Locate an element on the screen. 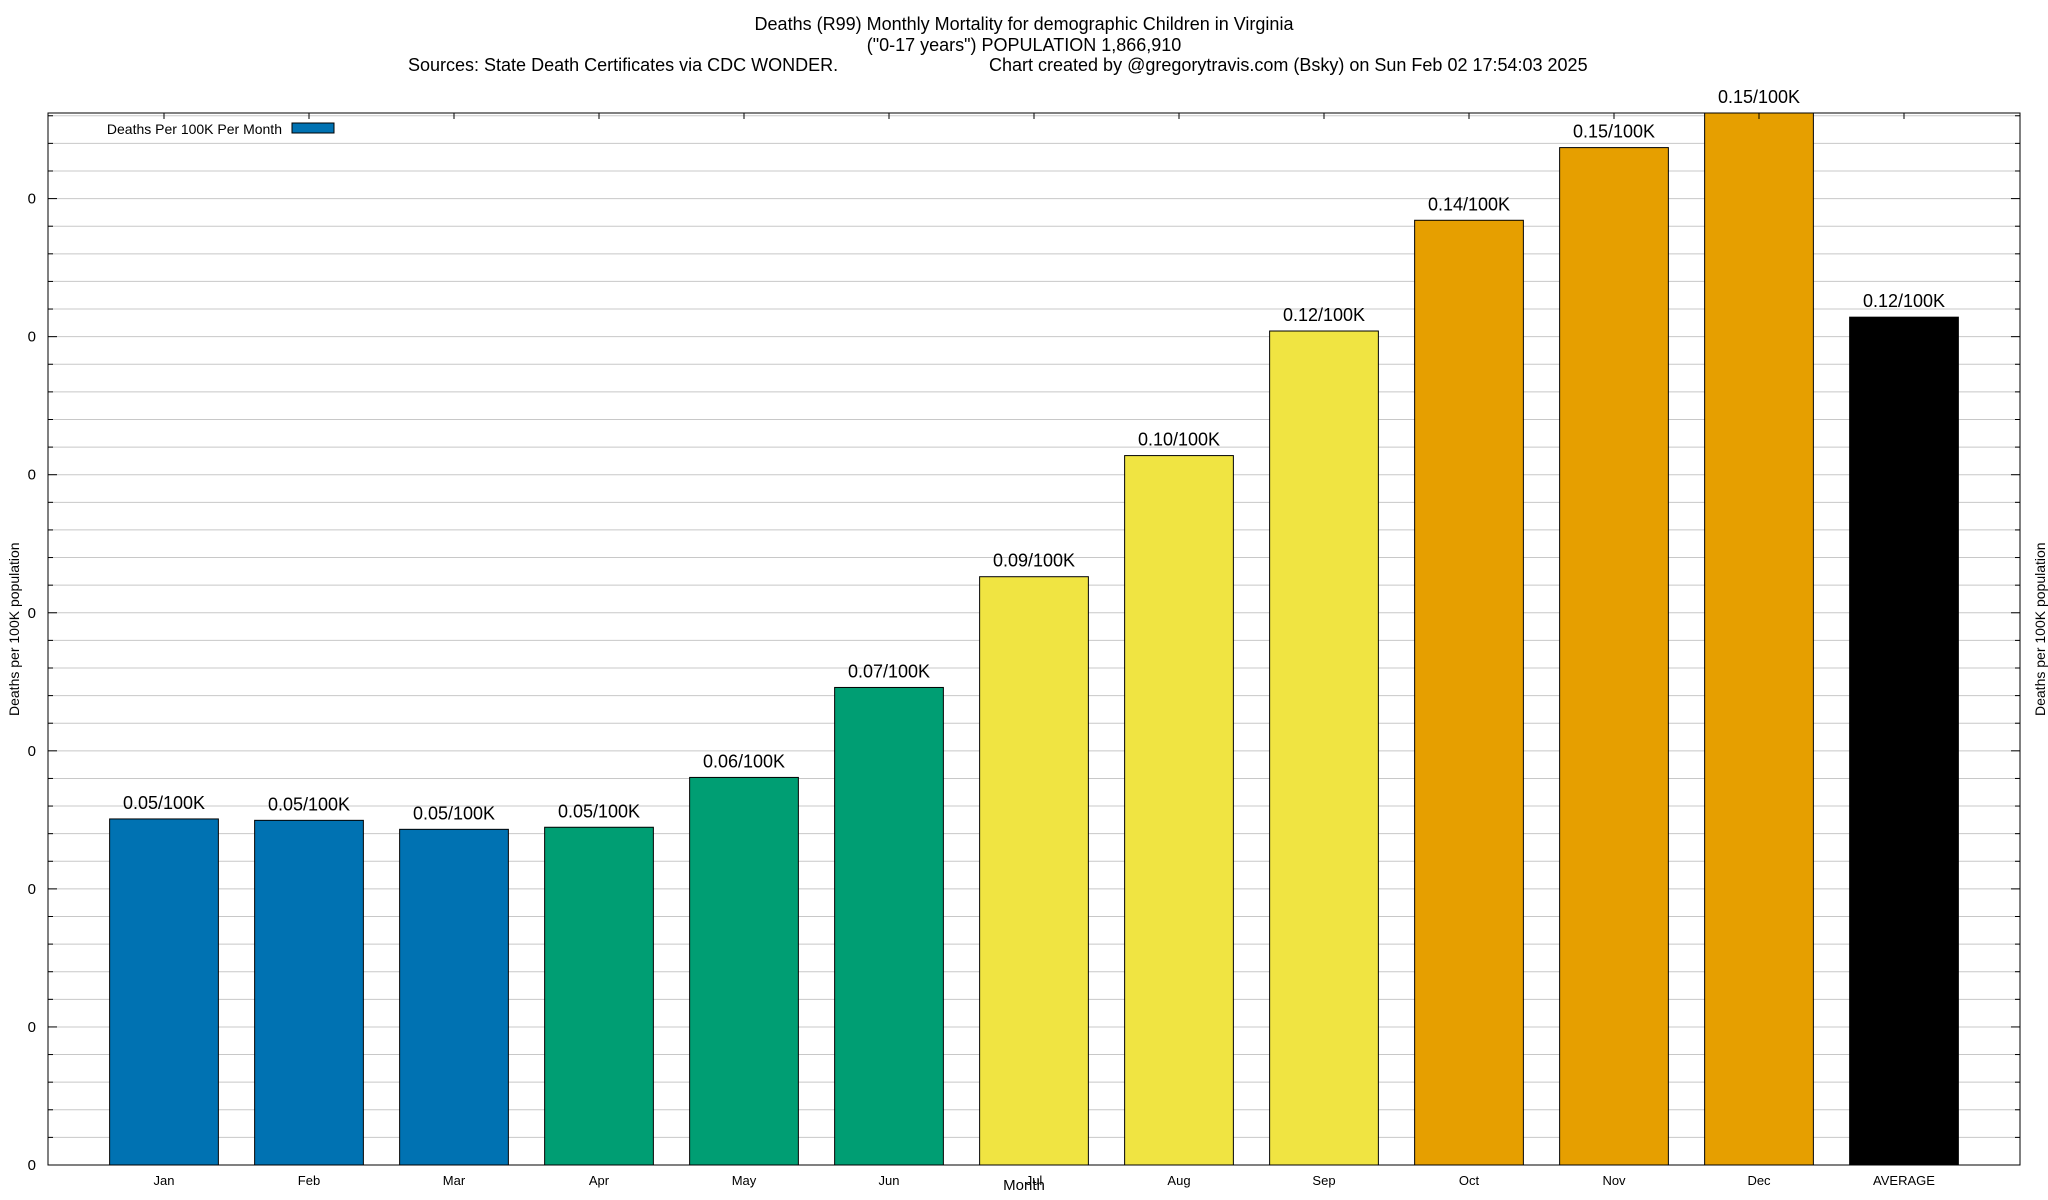 This screenshot has width=2048, height=1200. data-label: 0.10/100K is located at coordinates (1179, 440).